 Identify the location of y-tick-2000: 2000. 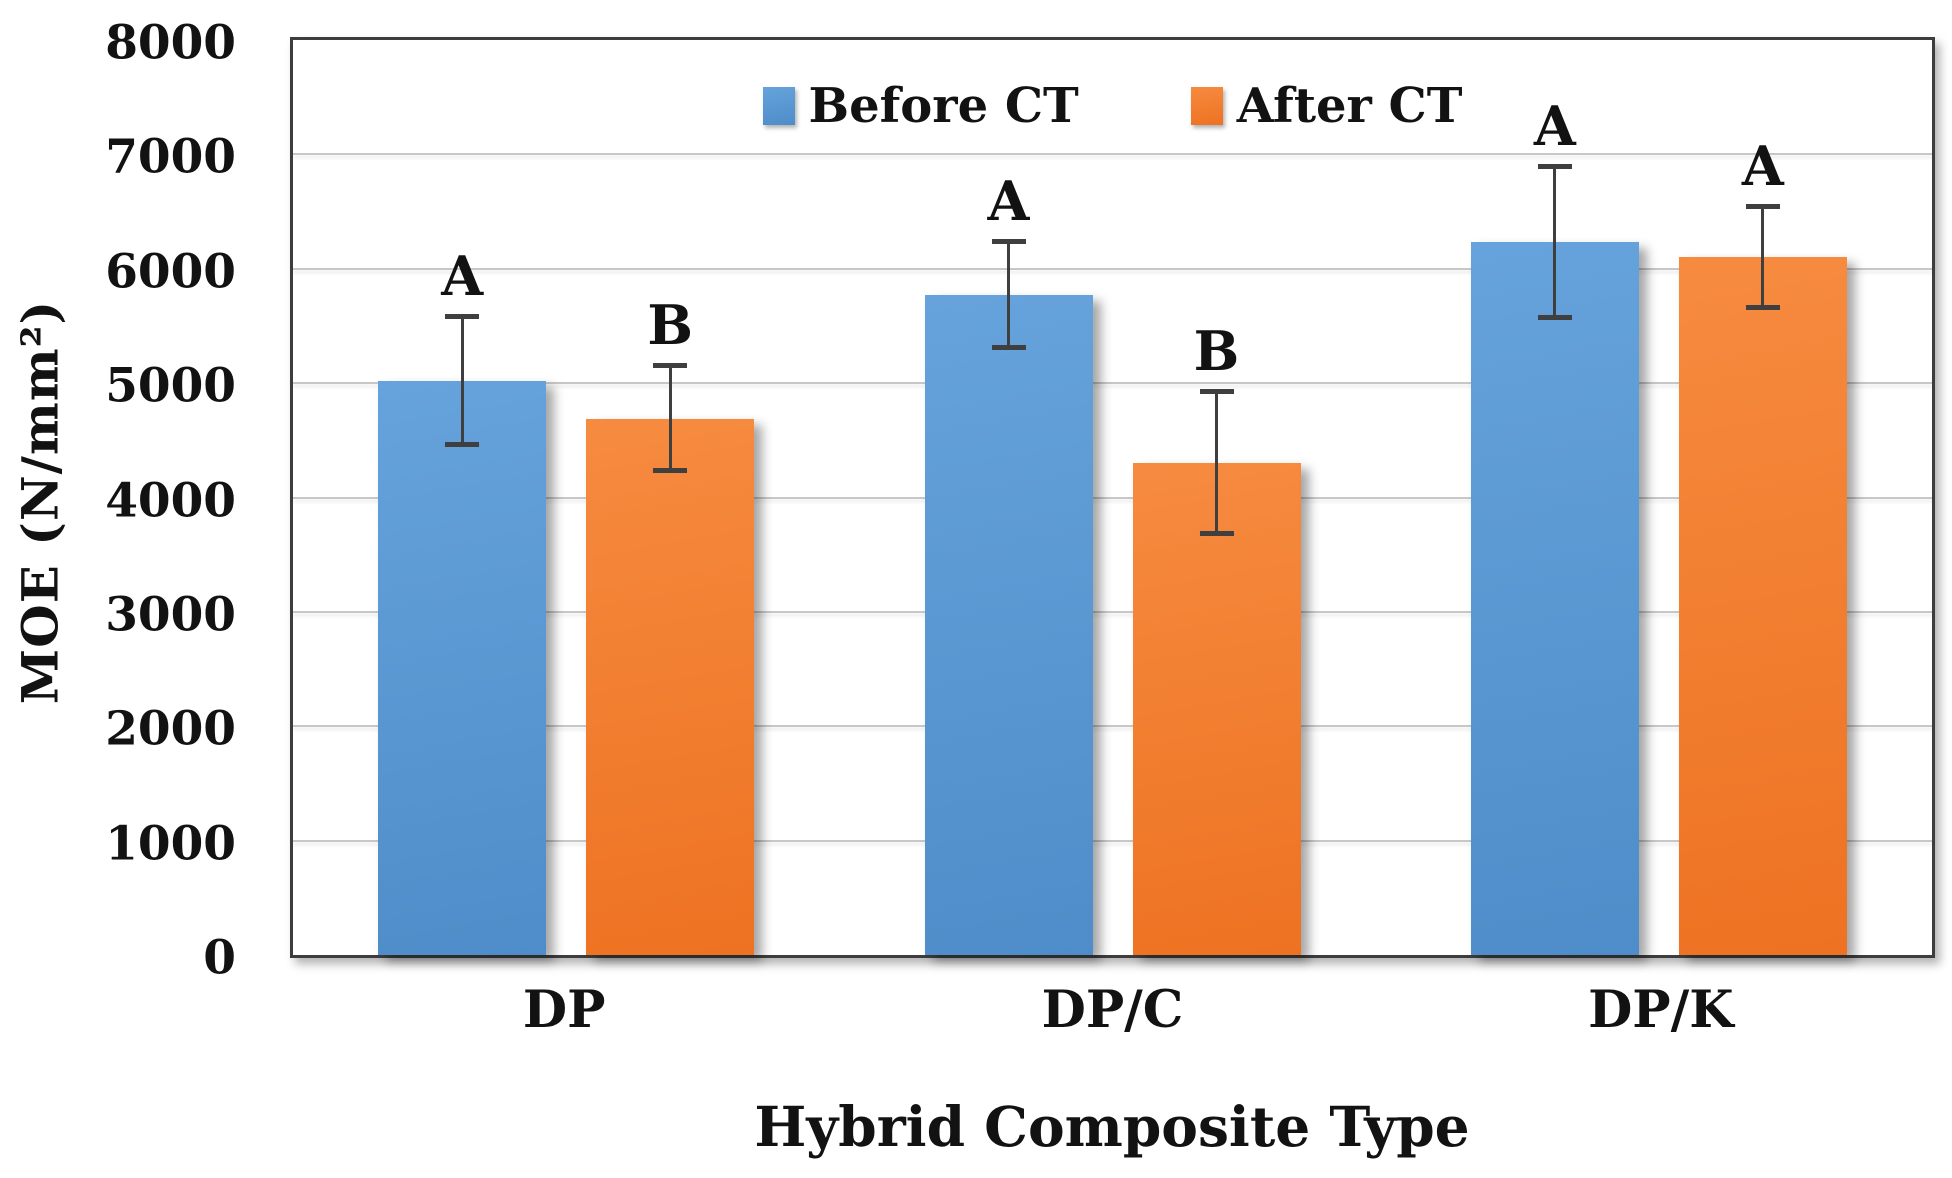
(170, 729).